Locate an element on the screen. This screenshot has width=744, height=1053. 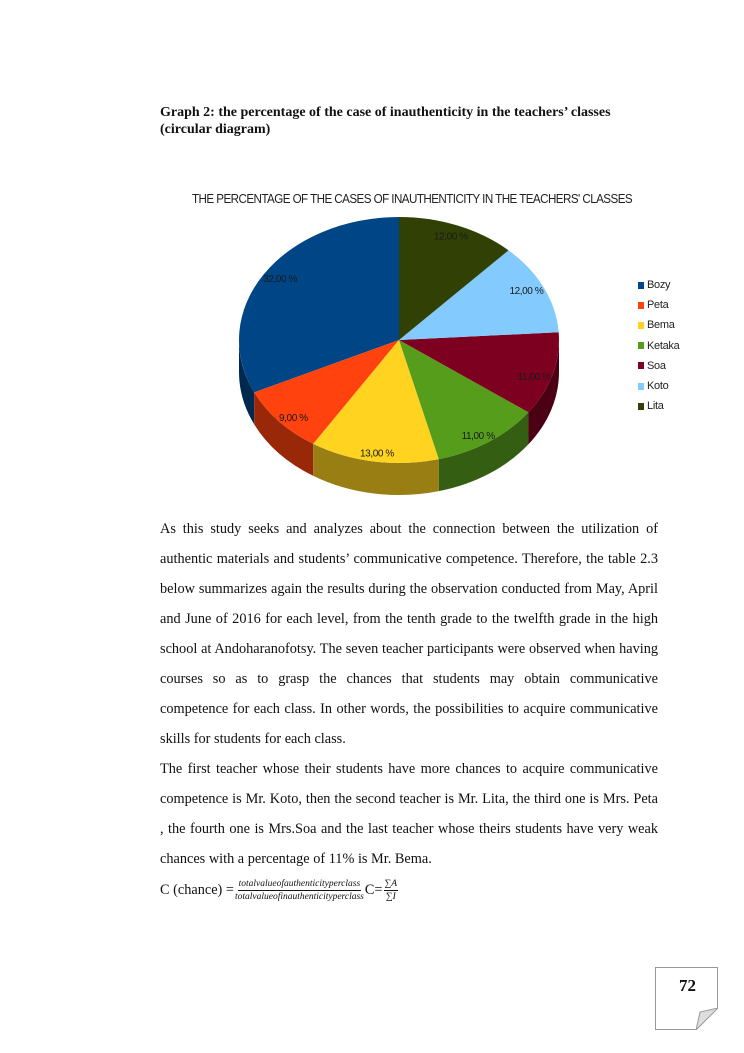
legend-label: Soa is located at coordinates (656, 365).